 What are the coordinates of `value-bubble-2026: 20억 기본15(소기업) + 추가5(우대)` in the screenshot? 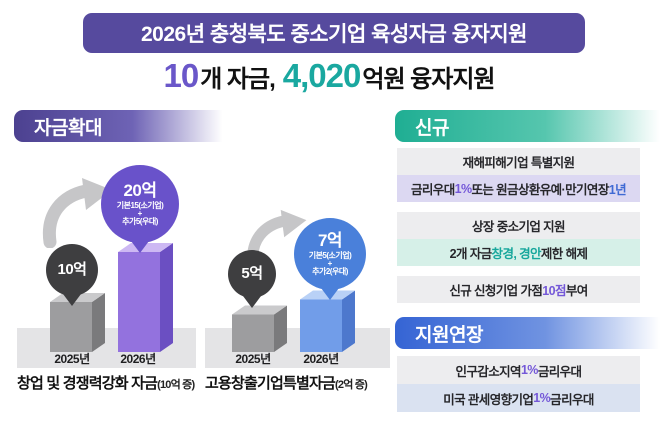 It's located at (140, 204).